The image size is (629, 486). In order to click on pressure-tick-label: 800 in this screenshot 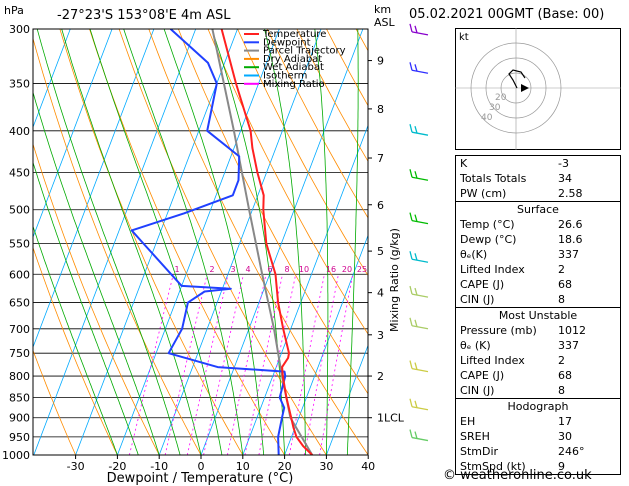, I will do `click(19, 376)`.